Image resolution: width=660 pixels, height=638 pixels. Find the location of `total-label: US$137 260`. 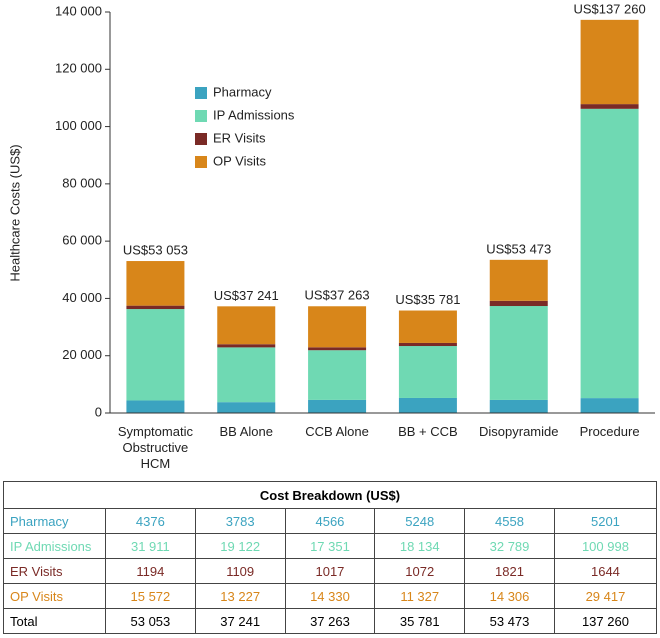

total-label: US$137 260 is located at coordinates (609, 8).